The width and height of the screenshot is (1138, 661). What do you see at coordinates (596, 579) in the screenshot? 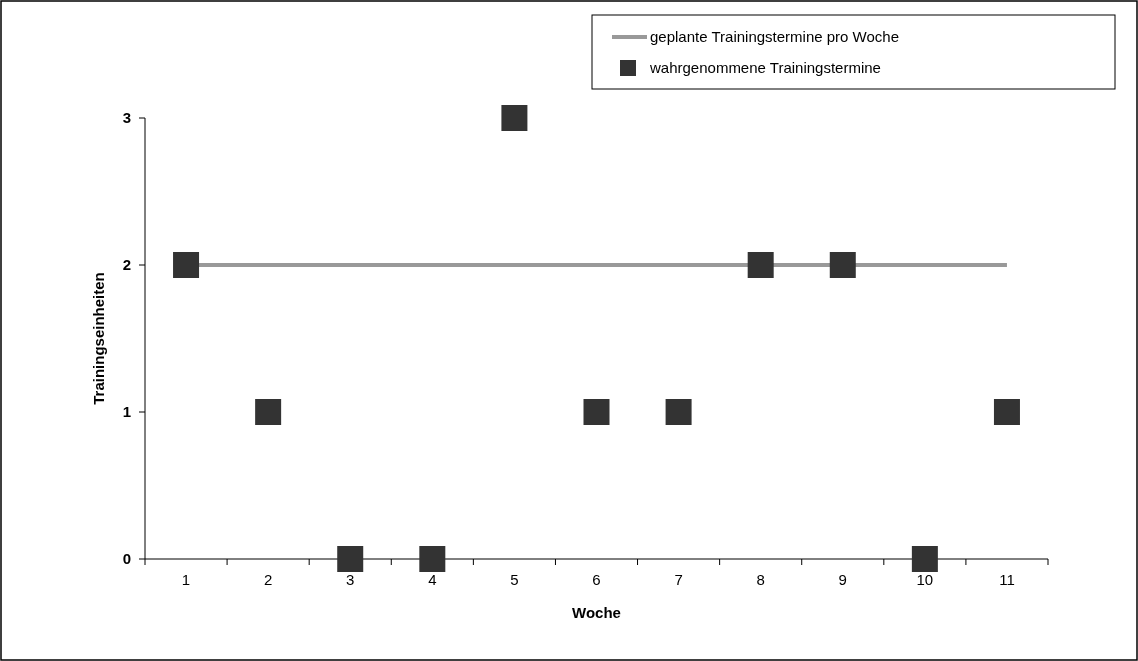
I see `x-tick-label: 6` at bounding box center [596, 579].